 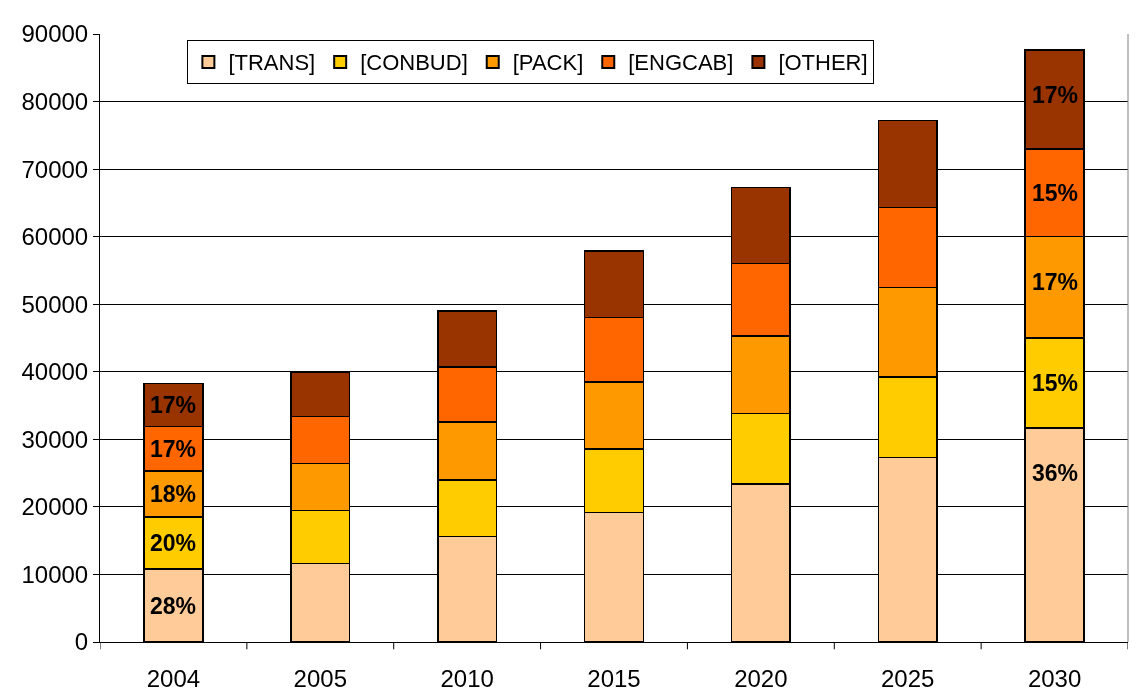 I want to click on y-tick-label: 70000, so click(x=55, y=169).